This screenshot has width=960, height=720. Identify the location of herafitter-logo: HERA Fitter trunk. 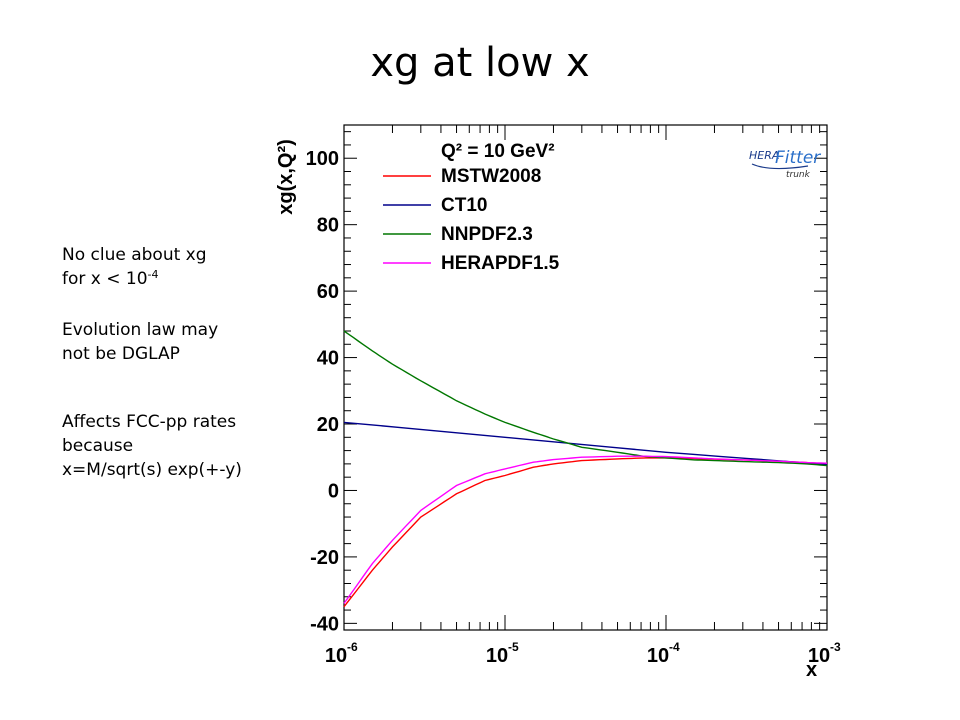
(785, 164).